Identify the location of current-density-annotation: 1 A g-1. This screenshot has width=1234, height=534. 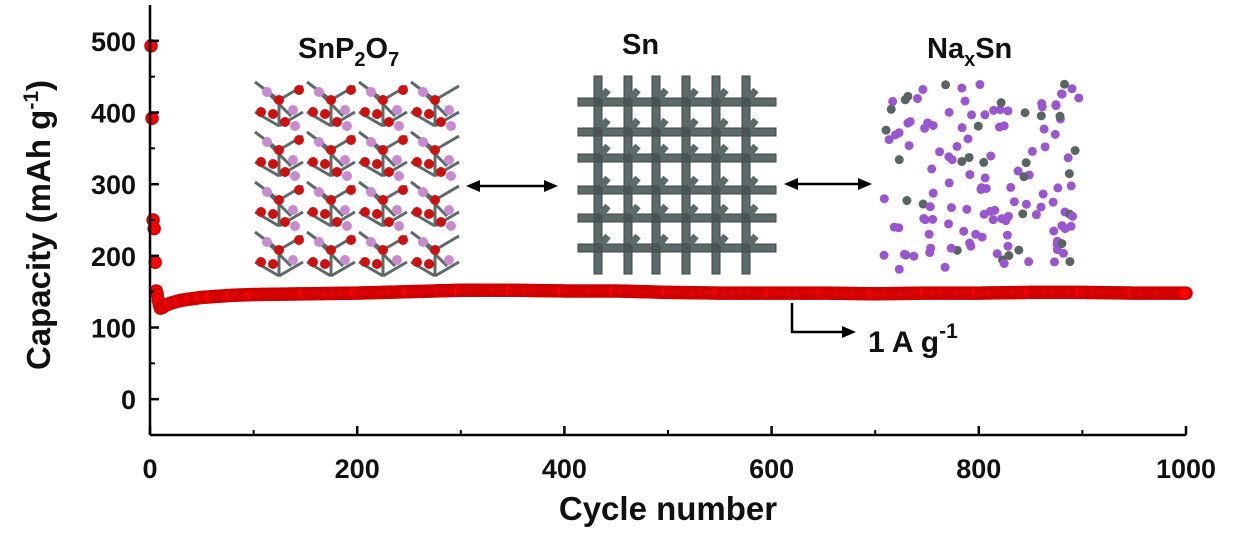
(874, 331).